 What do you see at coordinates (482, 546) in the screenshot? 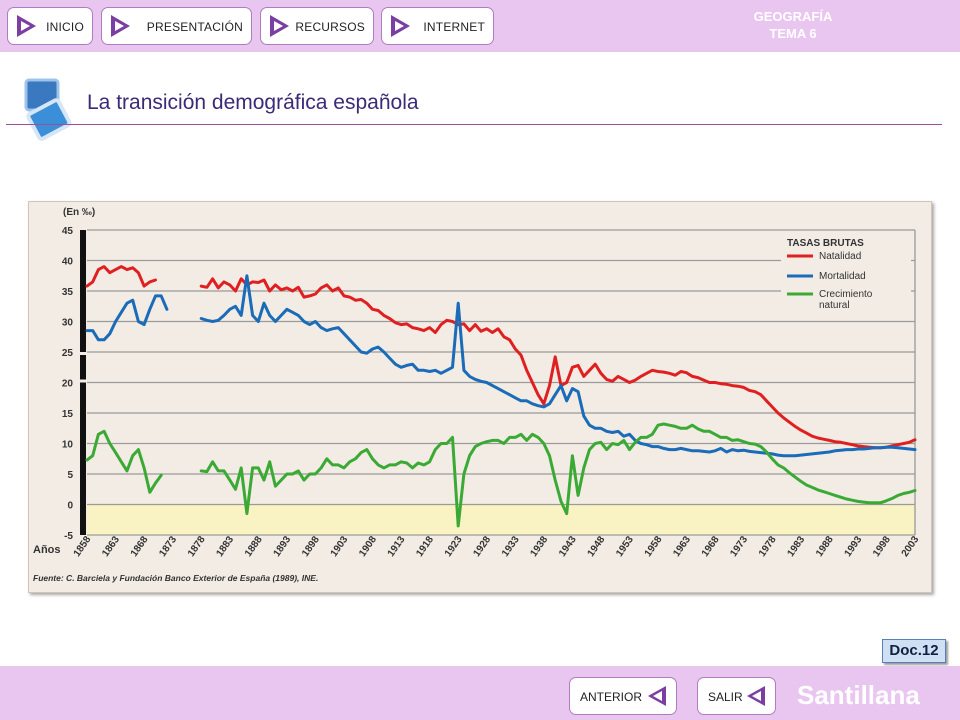
I see `x-tick-label: 1928` at bounding box center [482, 546].